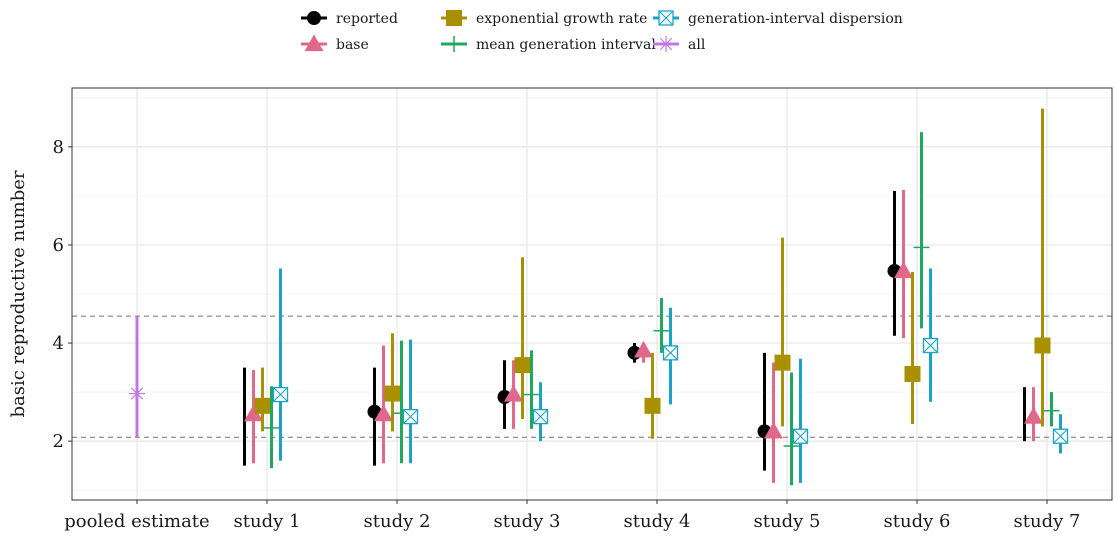 Image resolution: width=1115 pixels, height=539 pixels. What do you see at coordinates (58, 441) in the screenshot?
I see `y-tick-label: 2` at bounding box center [58, 441].